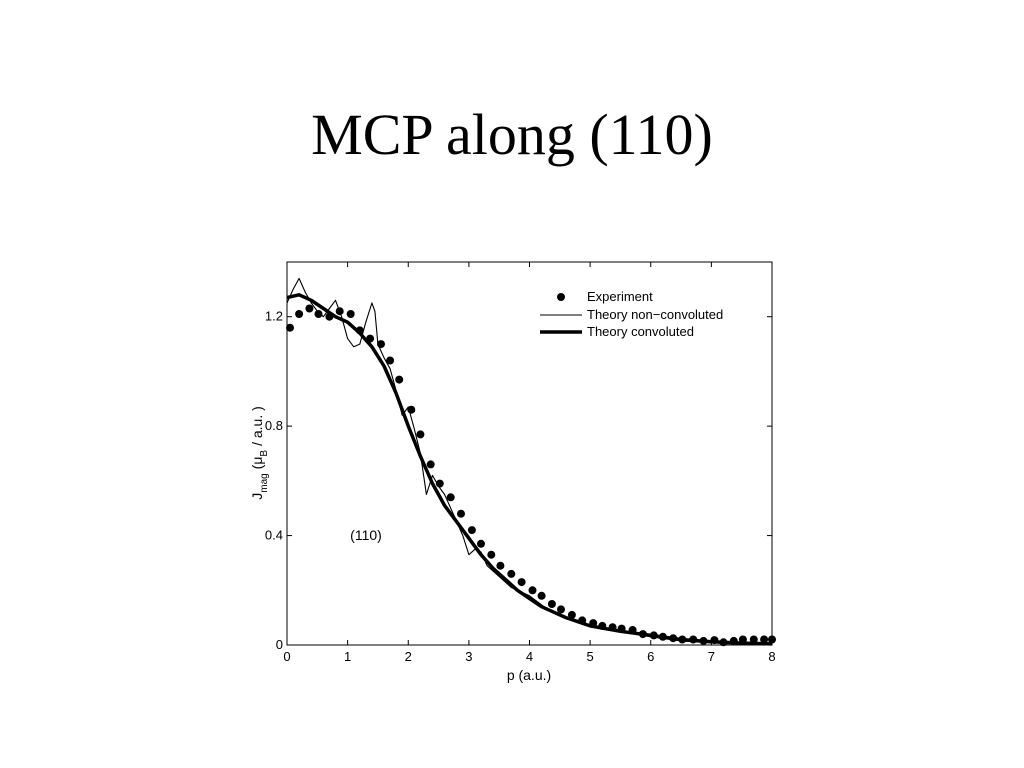 Image resolution: width=1024 pixels, height=768 pixels. What do you see at coordinates (408, 656) in the screenshot?
I see `x-tick-label: 2` at bounding box center [408, 656].